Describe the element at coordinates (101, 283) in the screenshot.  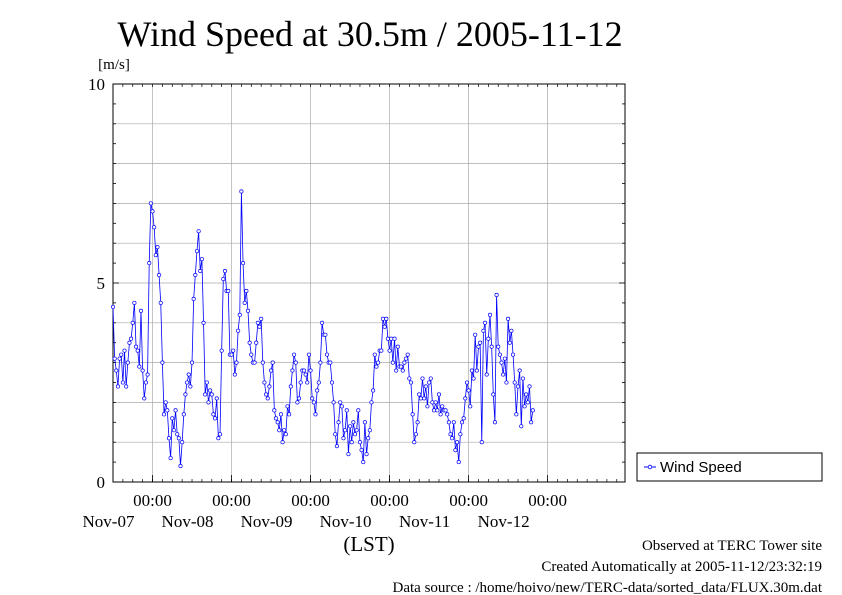
I see `y-tick-label: 5` at that location.